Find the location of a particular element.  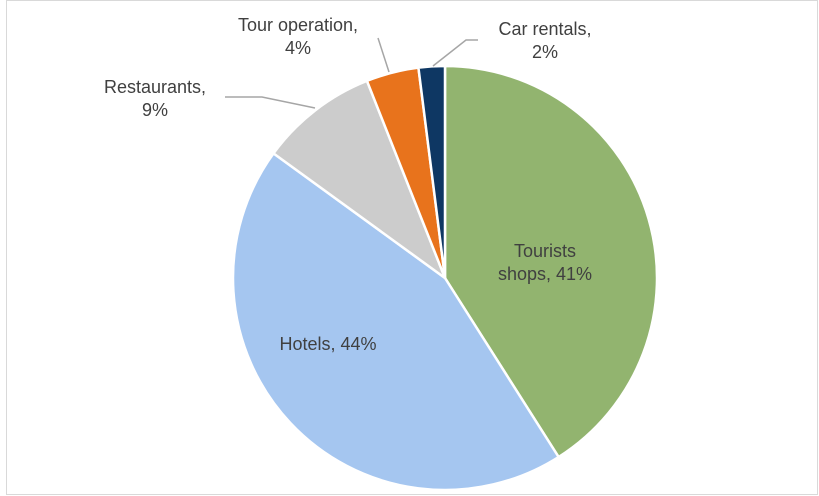

data-label: Restaurants, 9% is located at coordinates (155, 98).